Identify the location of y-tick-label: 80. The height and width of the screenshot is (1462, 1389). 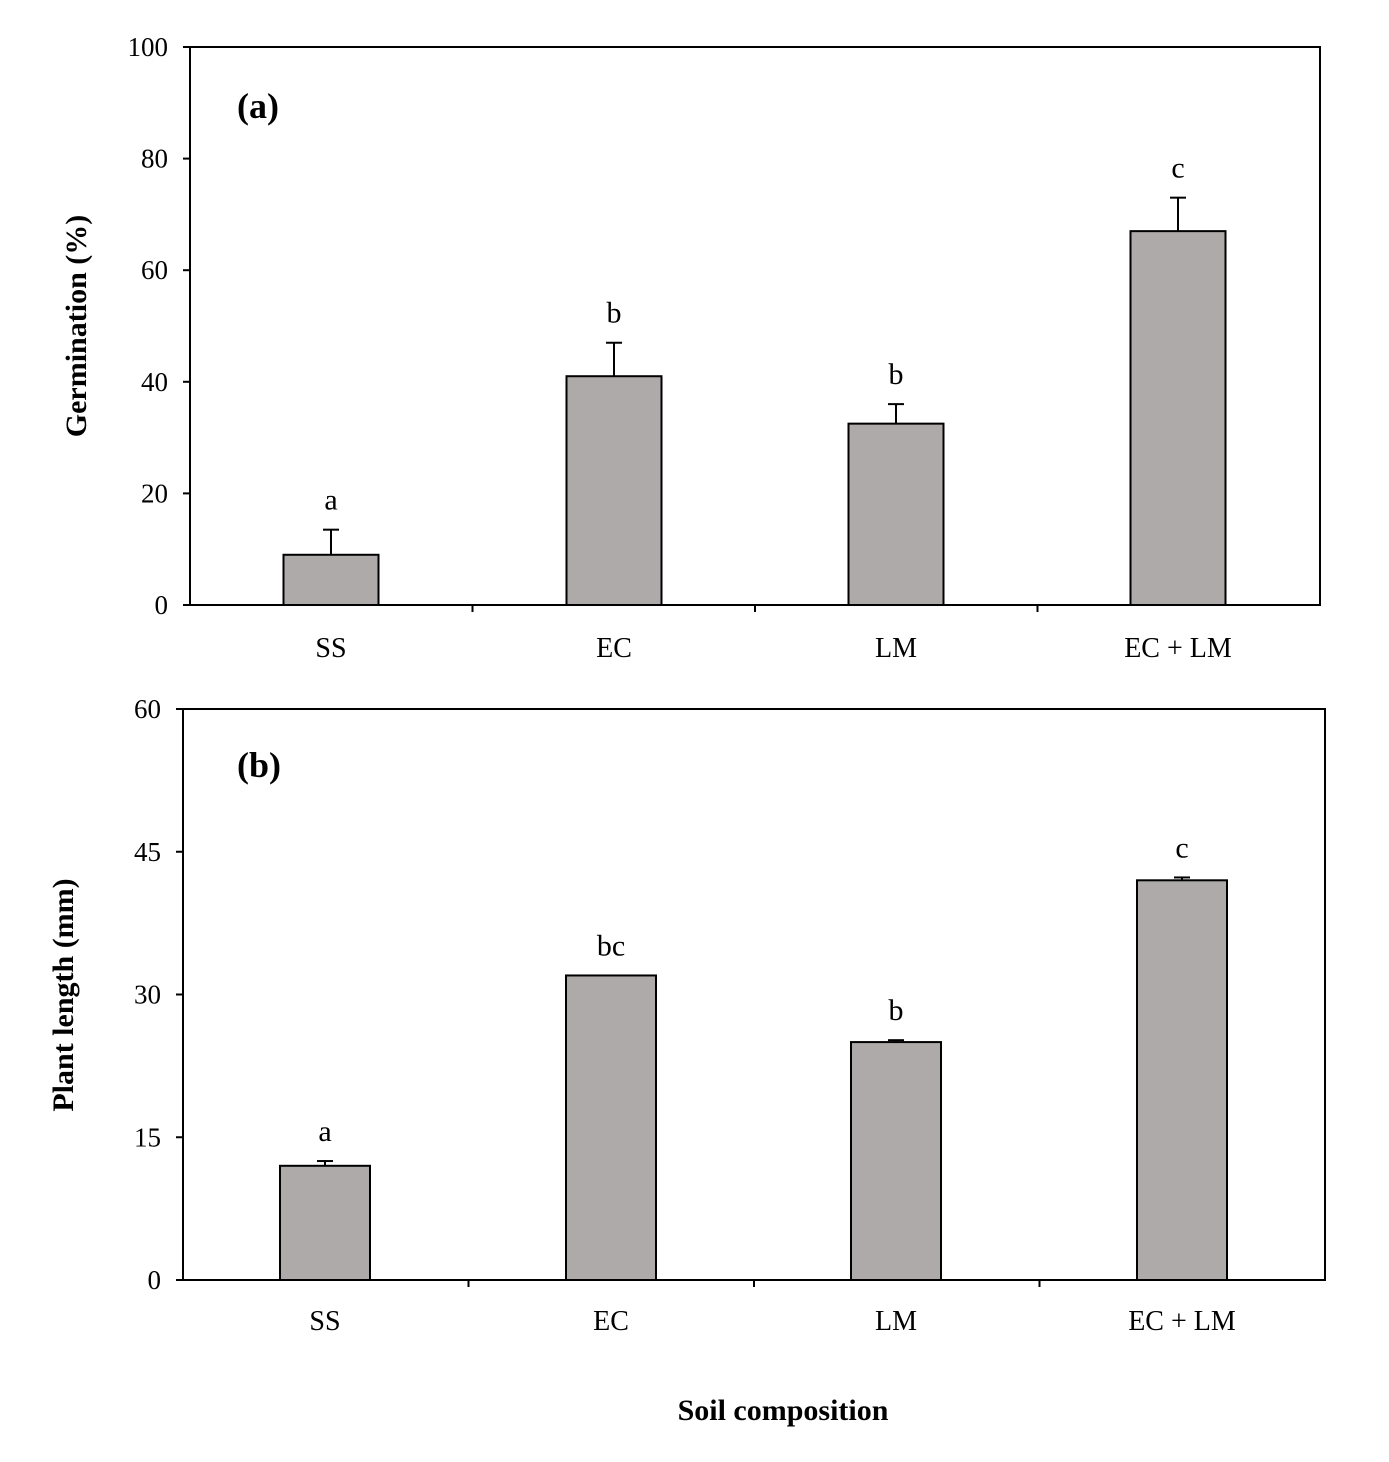
(154, 159).